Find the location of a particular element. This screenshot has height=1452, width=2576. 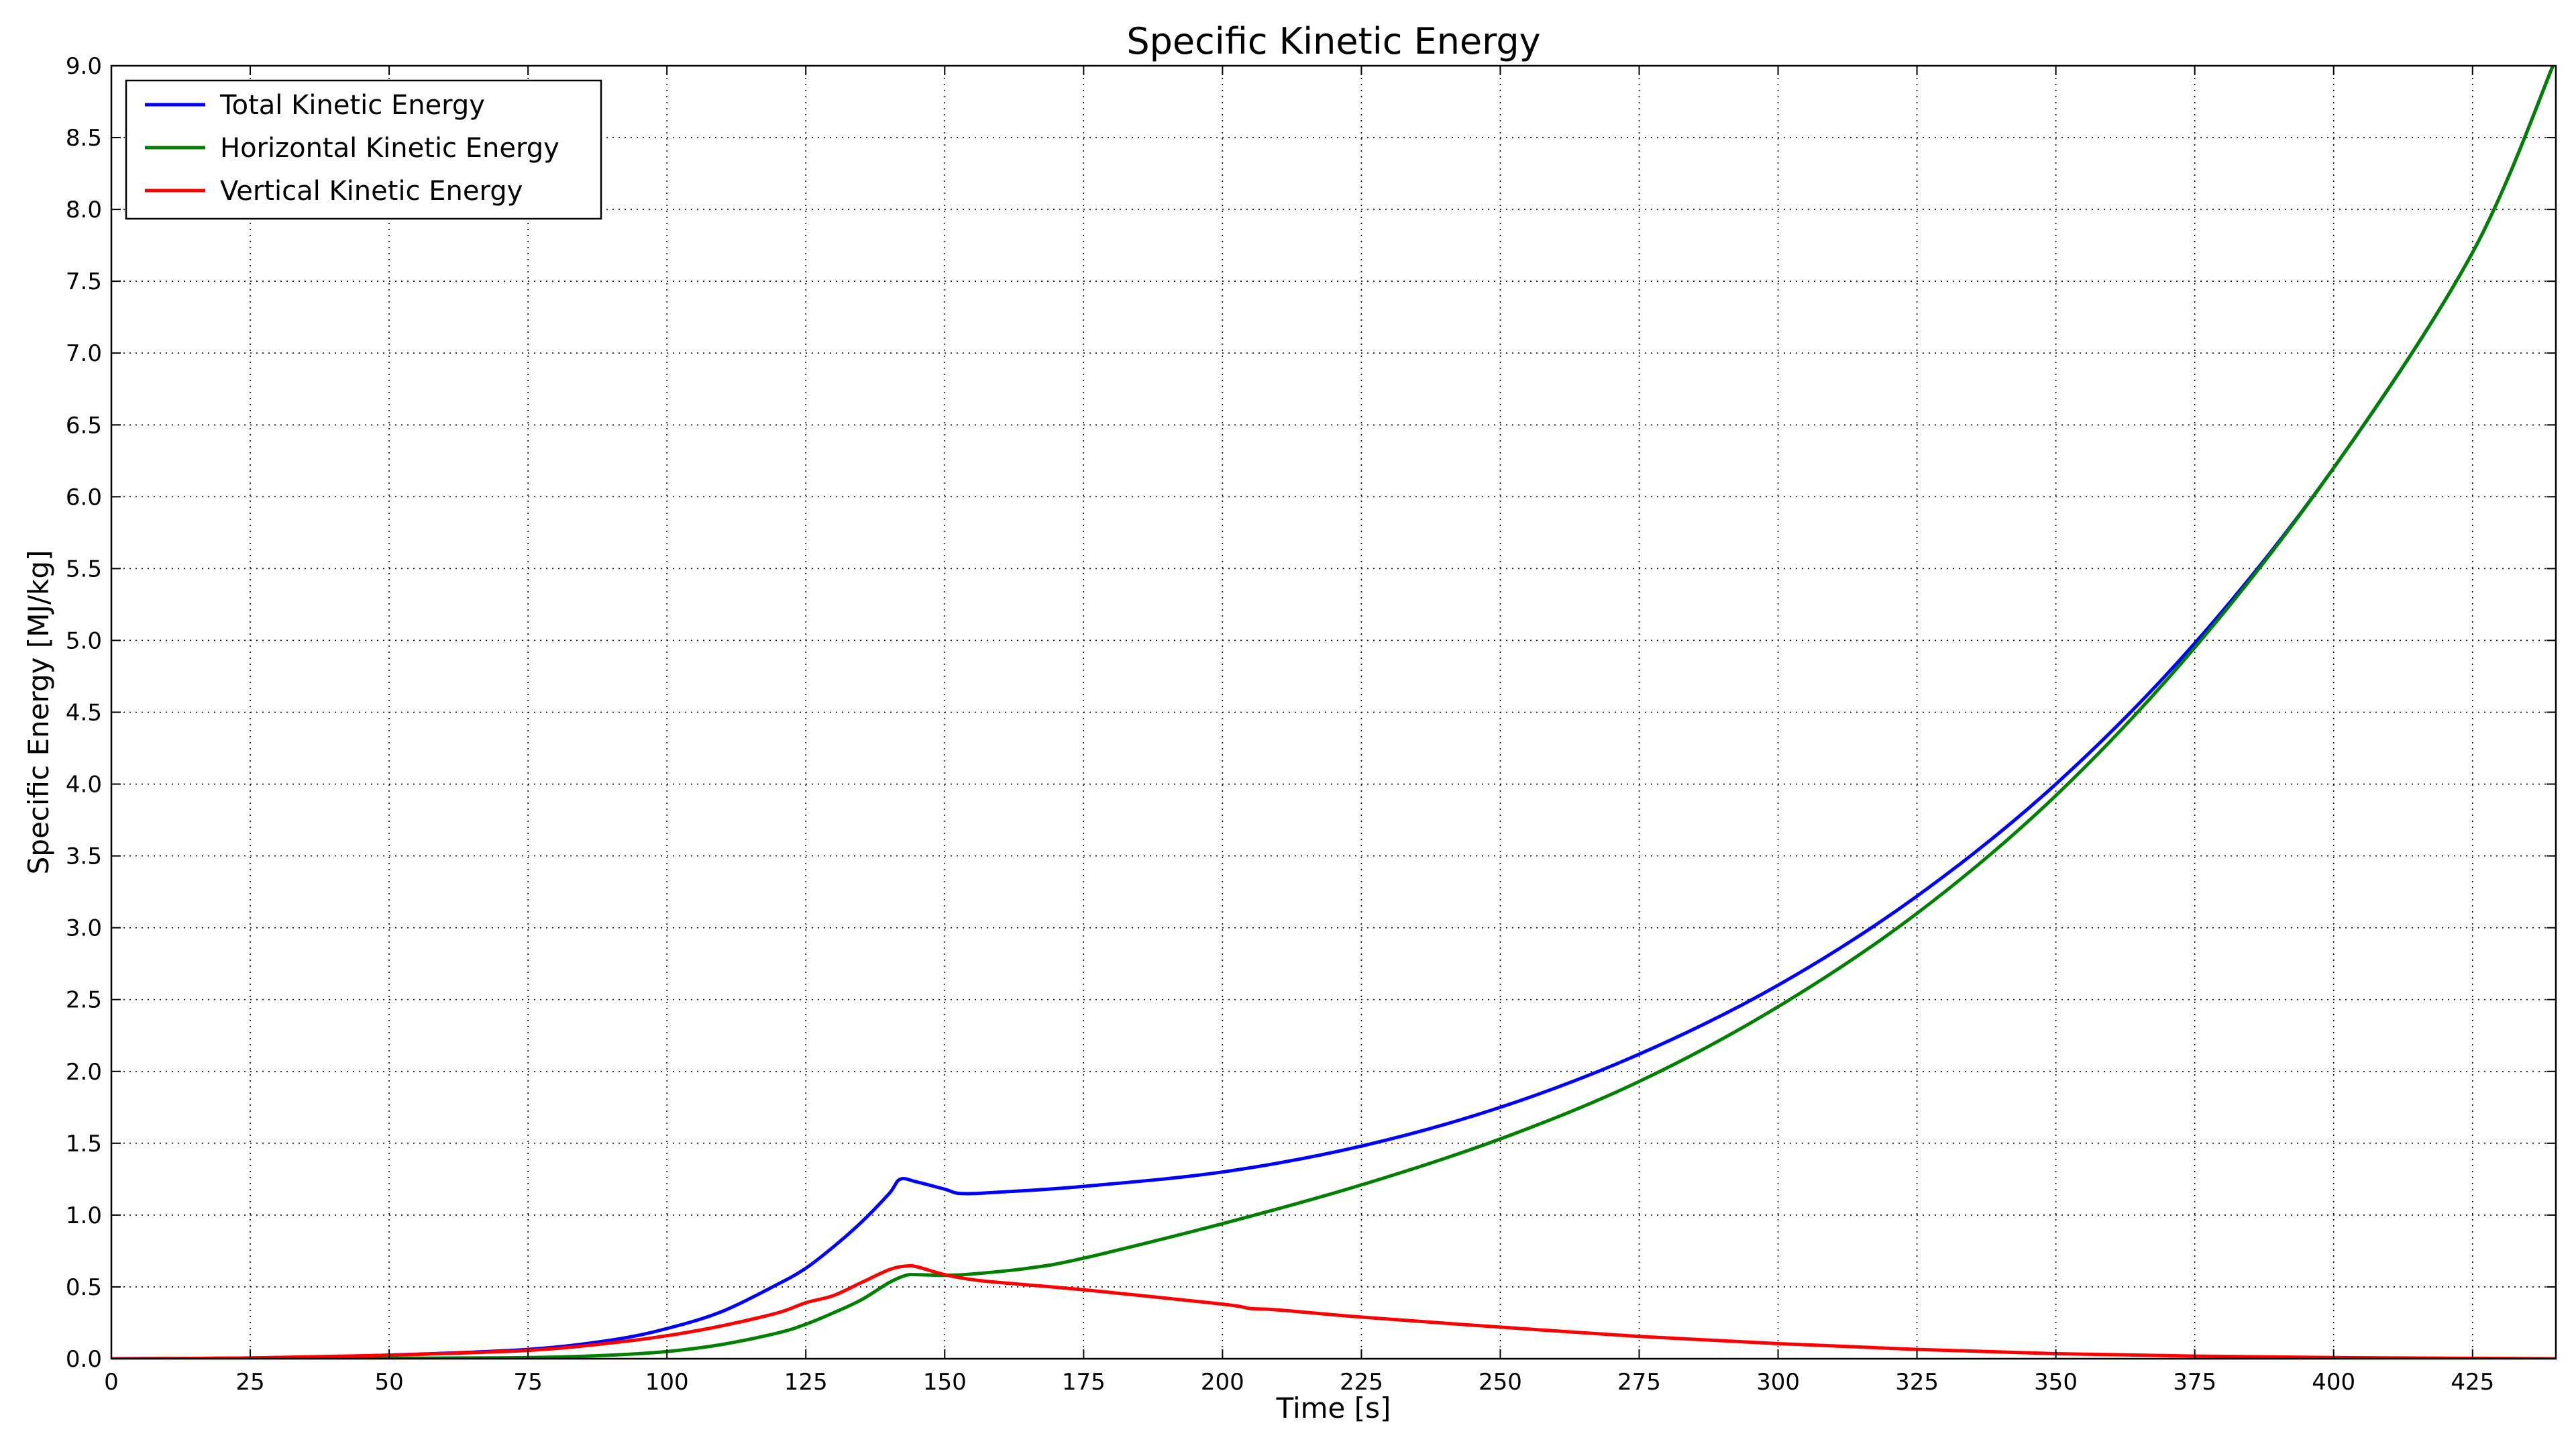

x-tick-label: 400 is located at coordinates (2333, 1382).